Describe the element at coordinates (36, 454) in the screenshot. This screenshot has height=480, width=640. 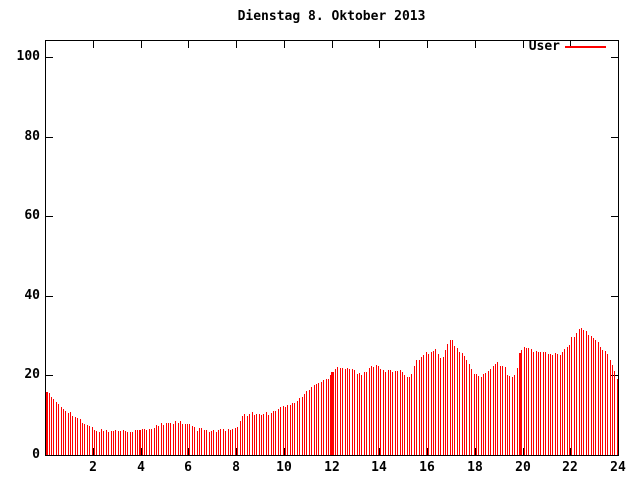
I see `y-tick-label: 0` at that location.